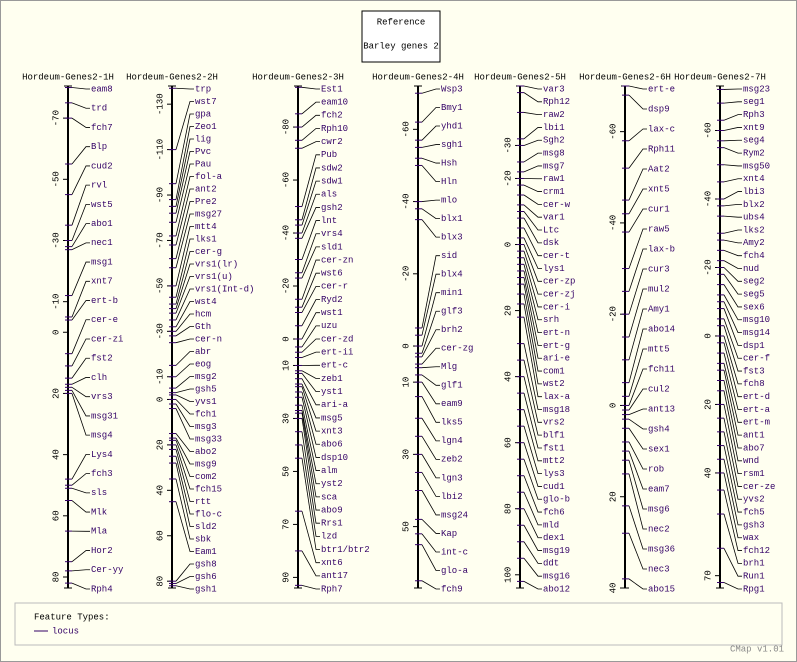  What do you see at coordinates (452, 423) in the screenshot?
I see `locus-label: lks5` at bounding box center [452, 423].